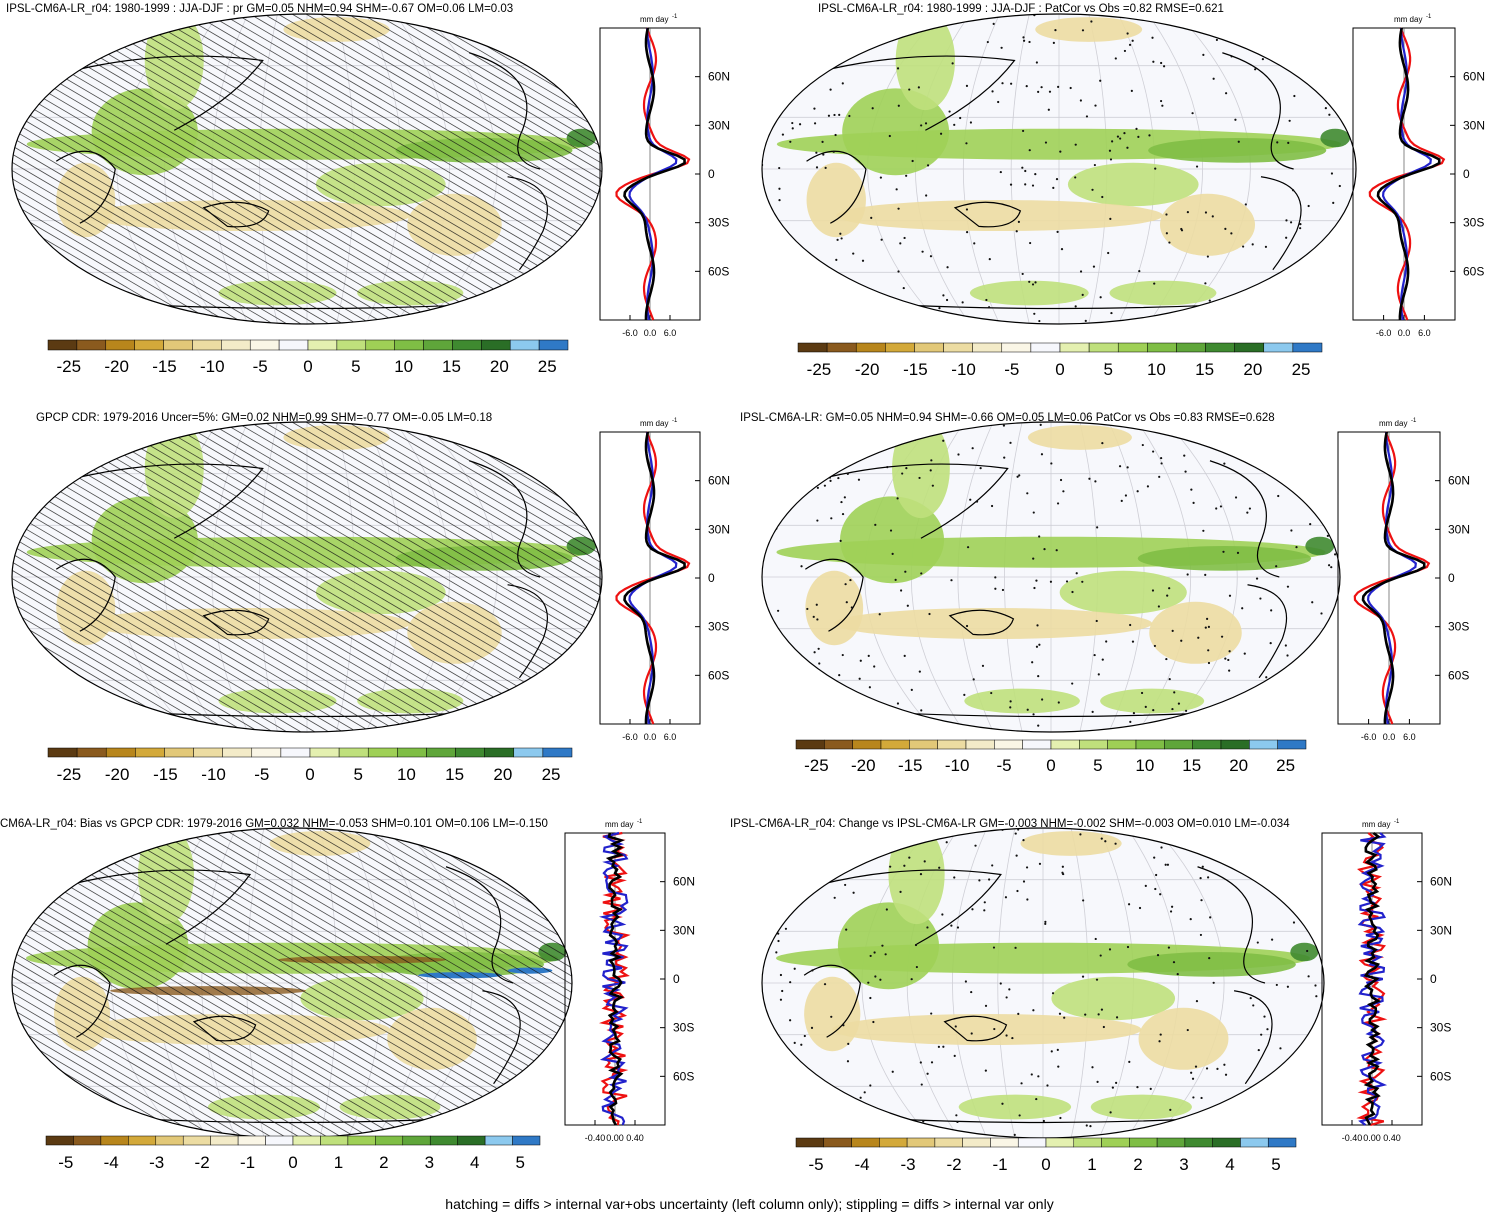  Describe the element at coordinates (69, 366) in the screenshot. I see `colorbar-label: -25` at that location.